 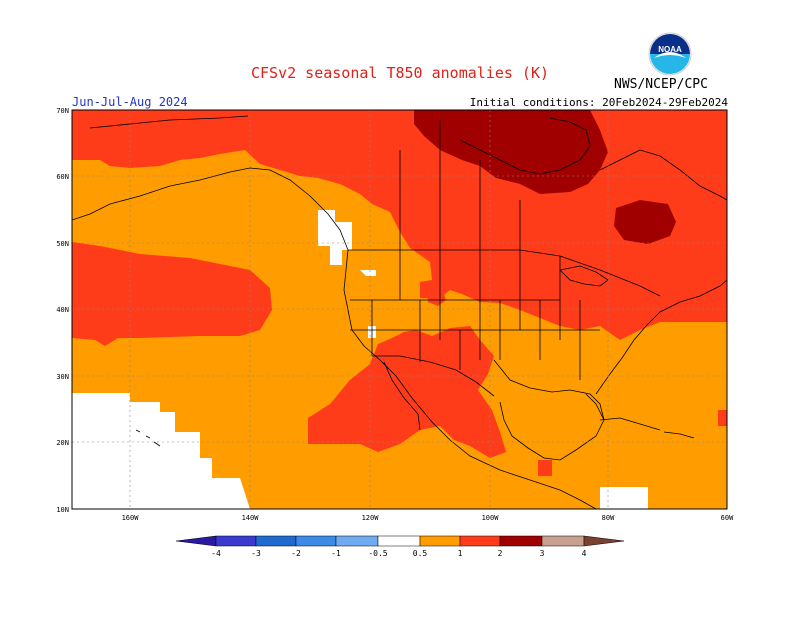 I want to click on colorbar-label-m3: -3, so click(x=256, y=553).